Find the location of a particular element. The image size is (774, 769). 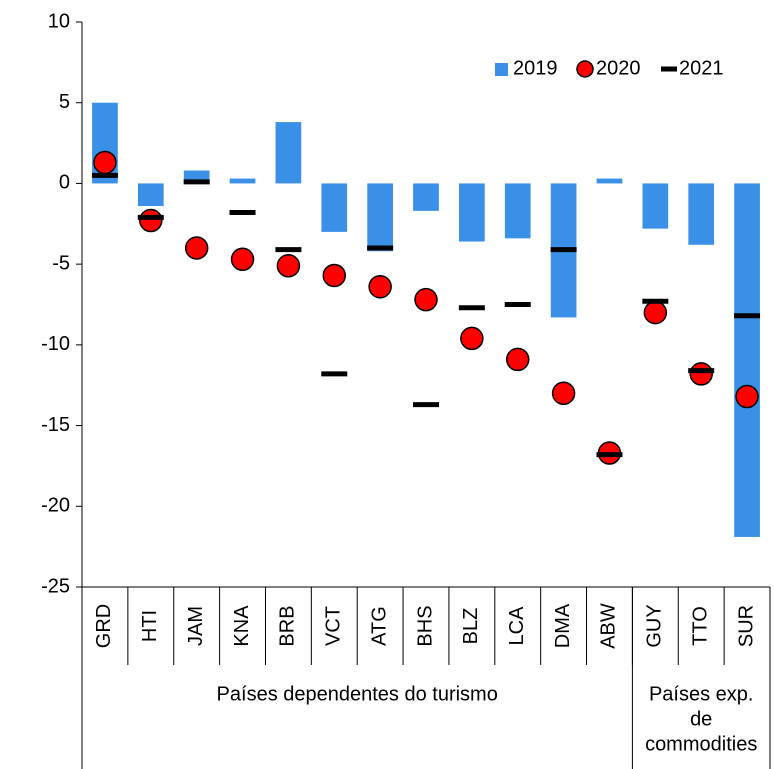

group-label: Países exp. is located at coordinates (701, 694).